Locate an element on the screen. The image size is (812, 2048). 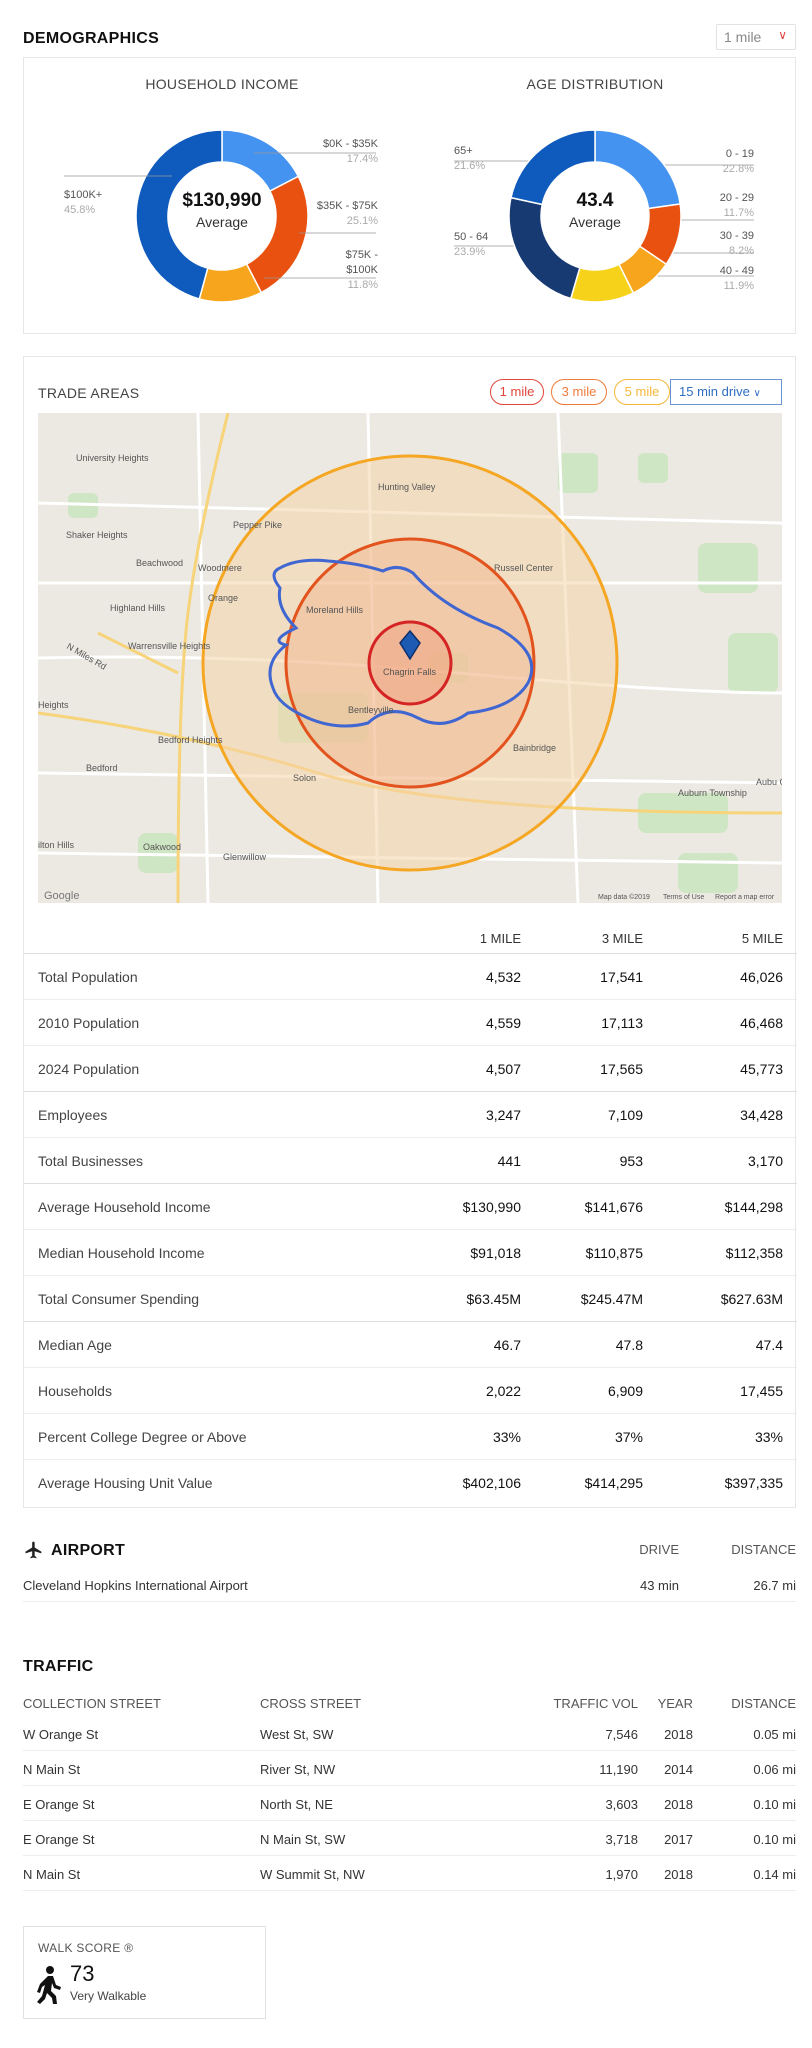
walk-score-title: WALK SCORE ® is located at coordinates (86, 1948).